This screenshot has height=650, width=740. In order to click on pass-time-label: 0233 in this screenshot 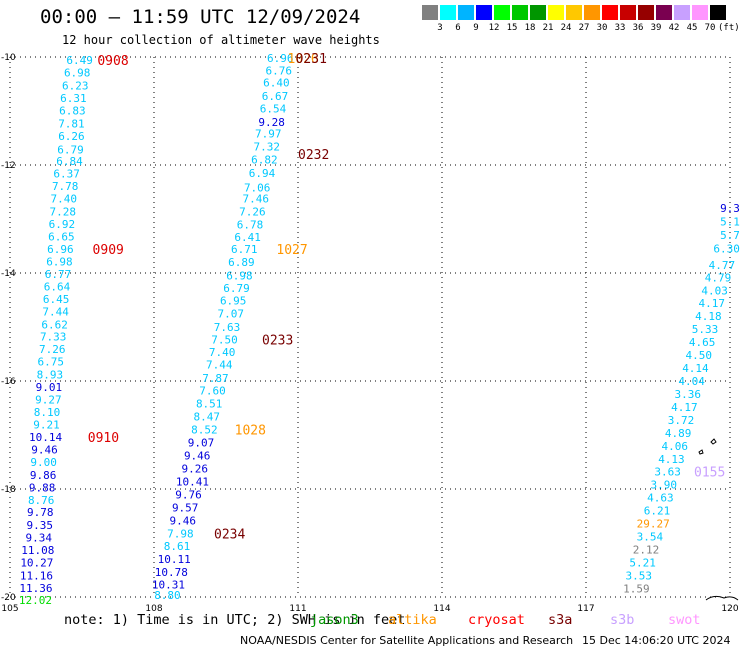, I will do `click(277, 340)`.